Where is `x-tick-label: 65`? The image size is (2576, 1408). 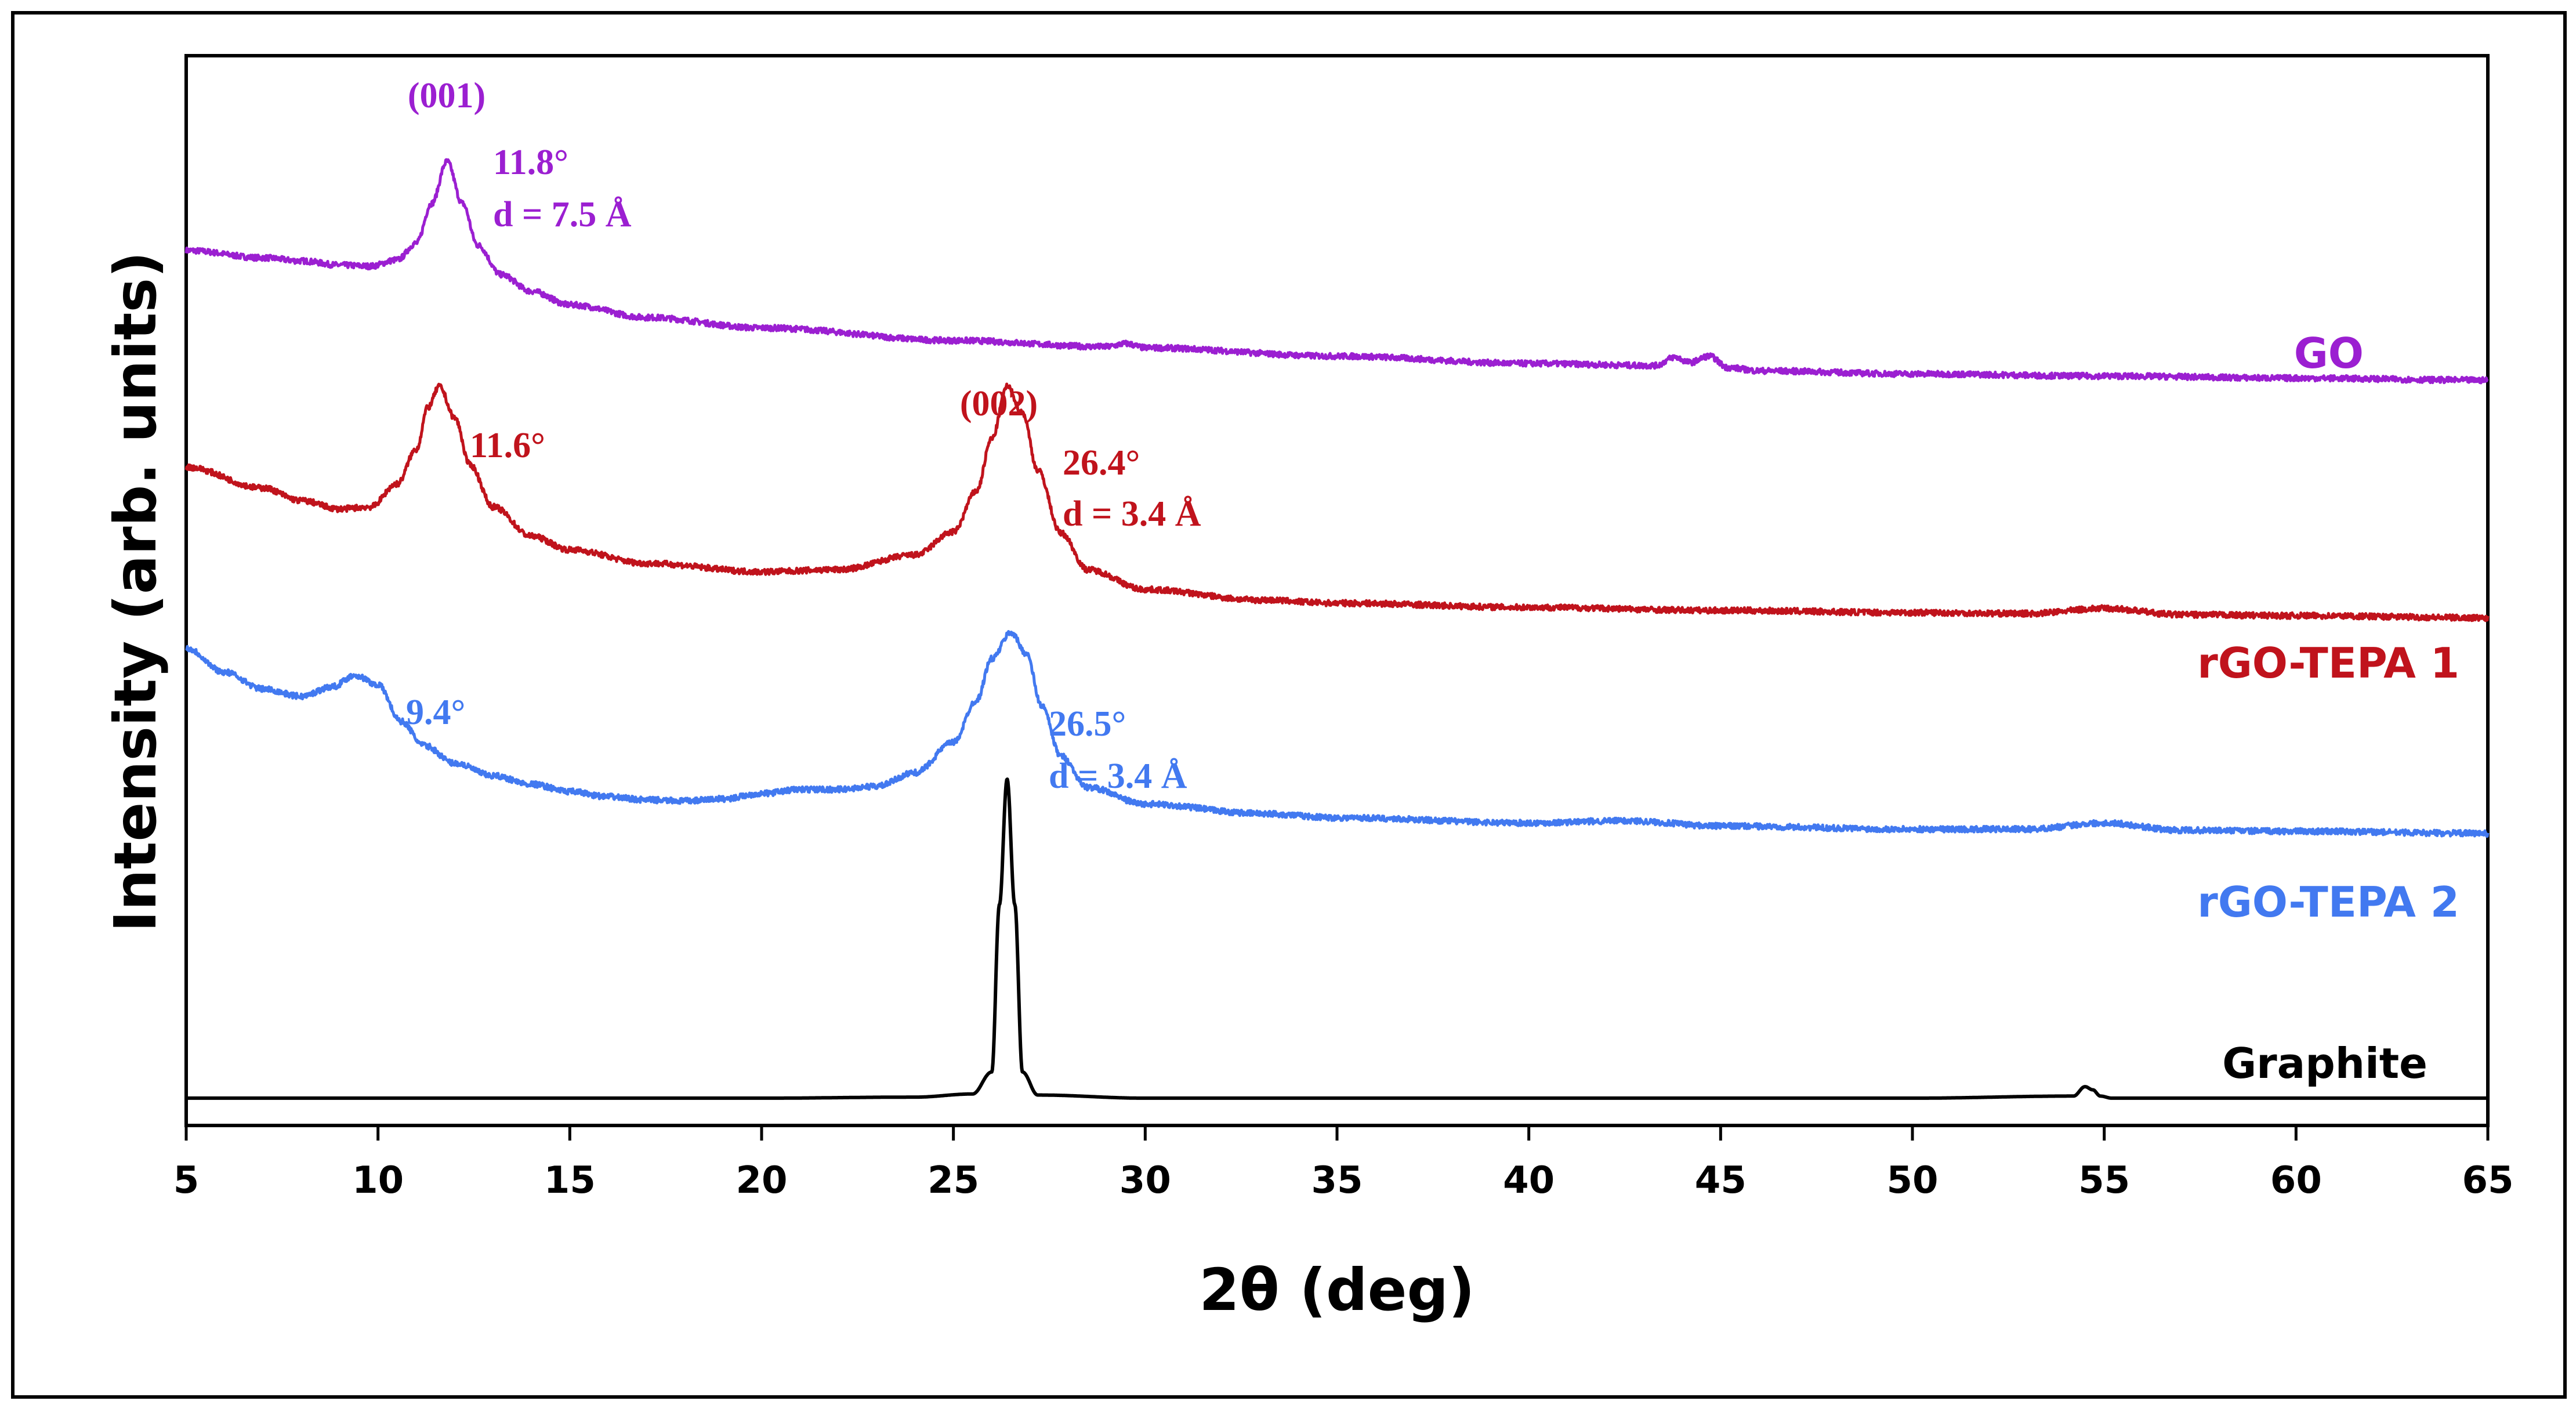
x-tick-label: 65 is located at coordinates (2488, 1180).